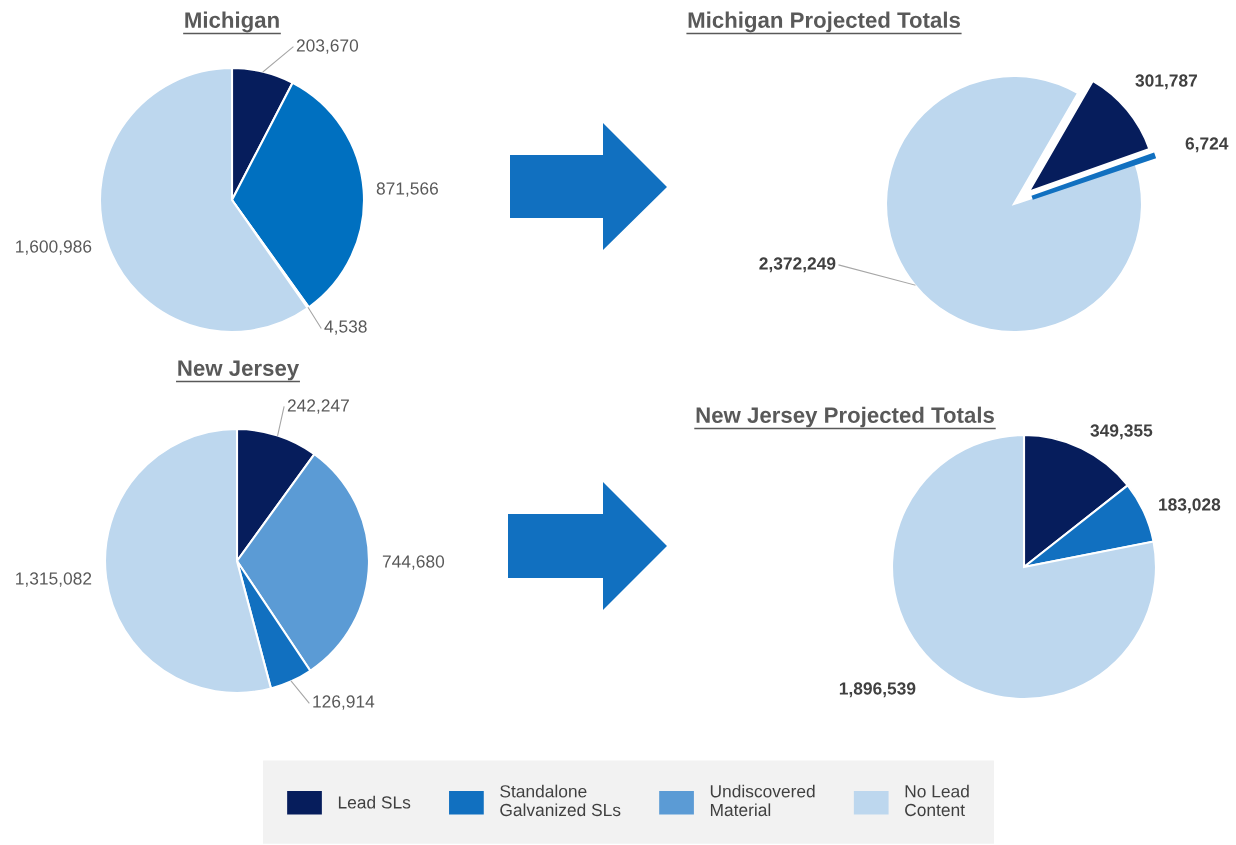 This screenshot has height=845, width=1236. I want to click on data-label: 1,896,539, so click(877, 690).